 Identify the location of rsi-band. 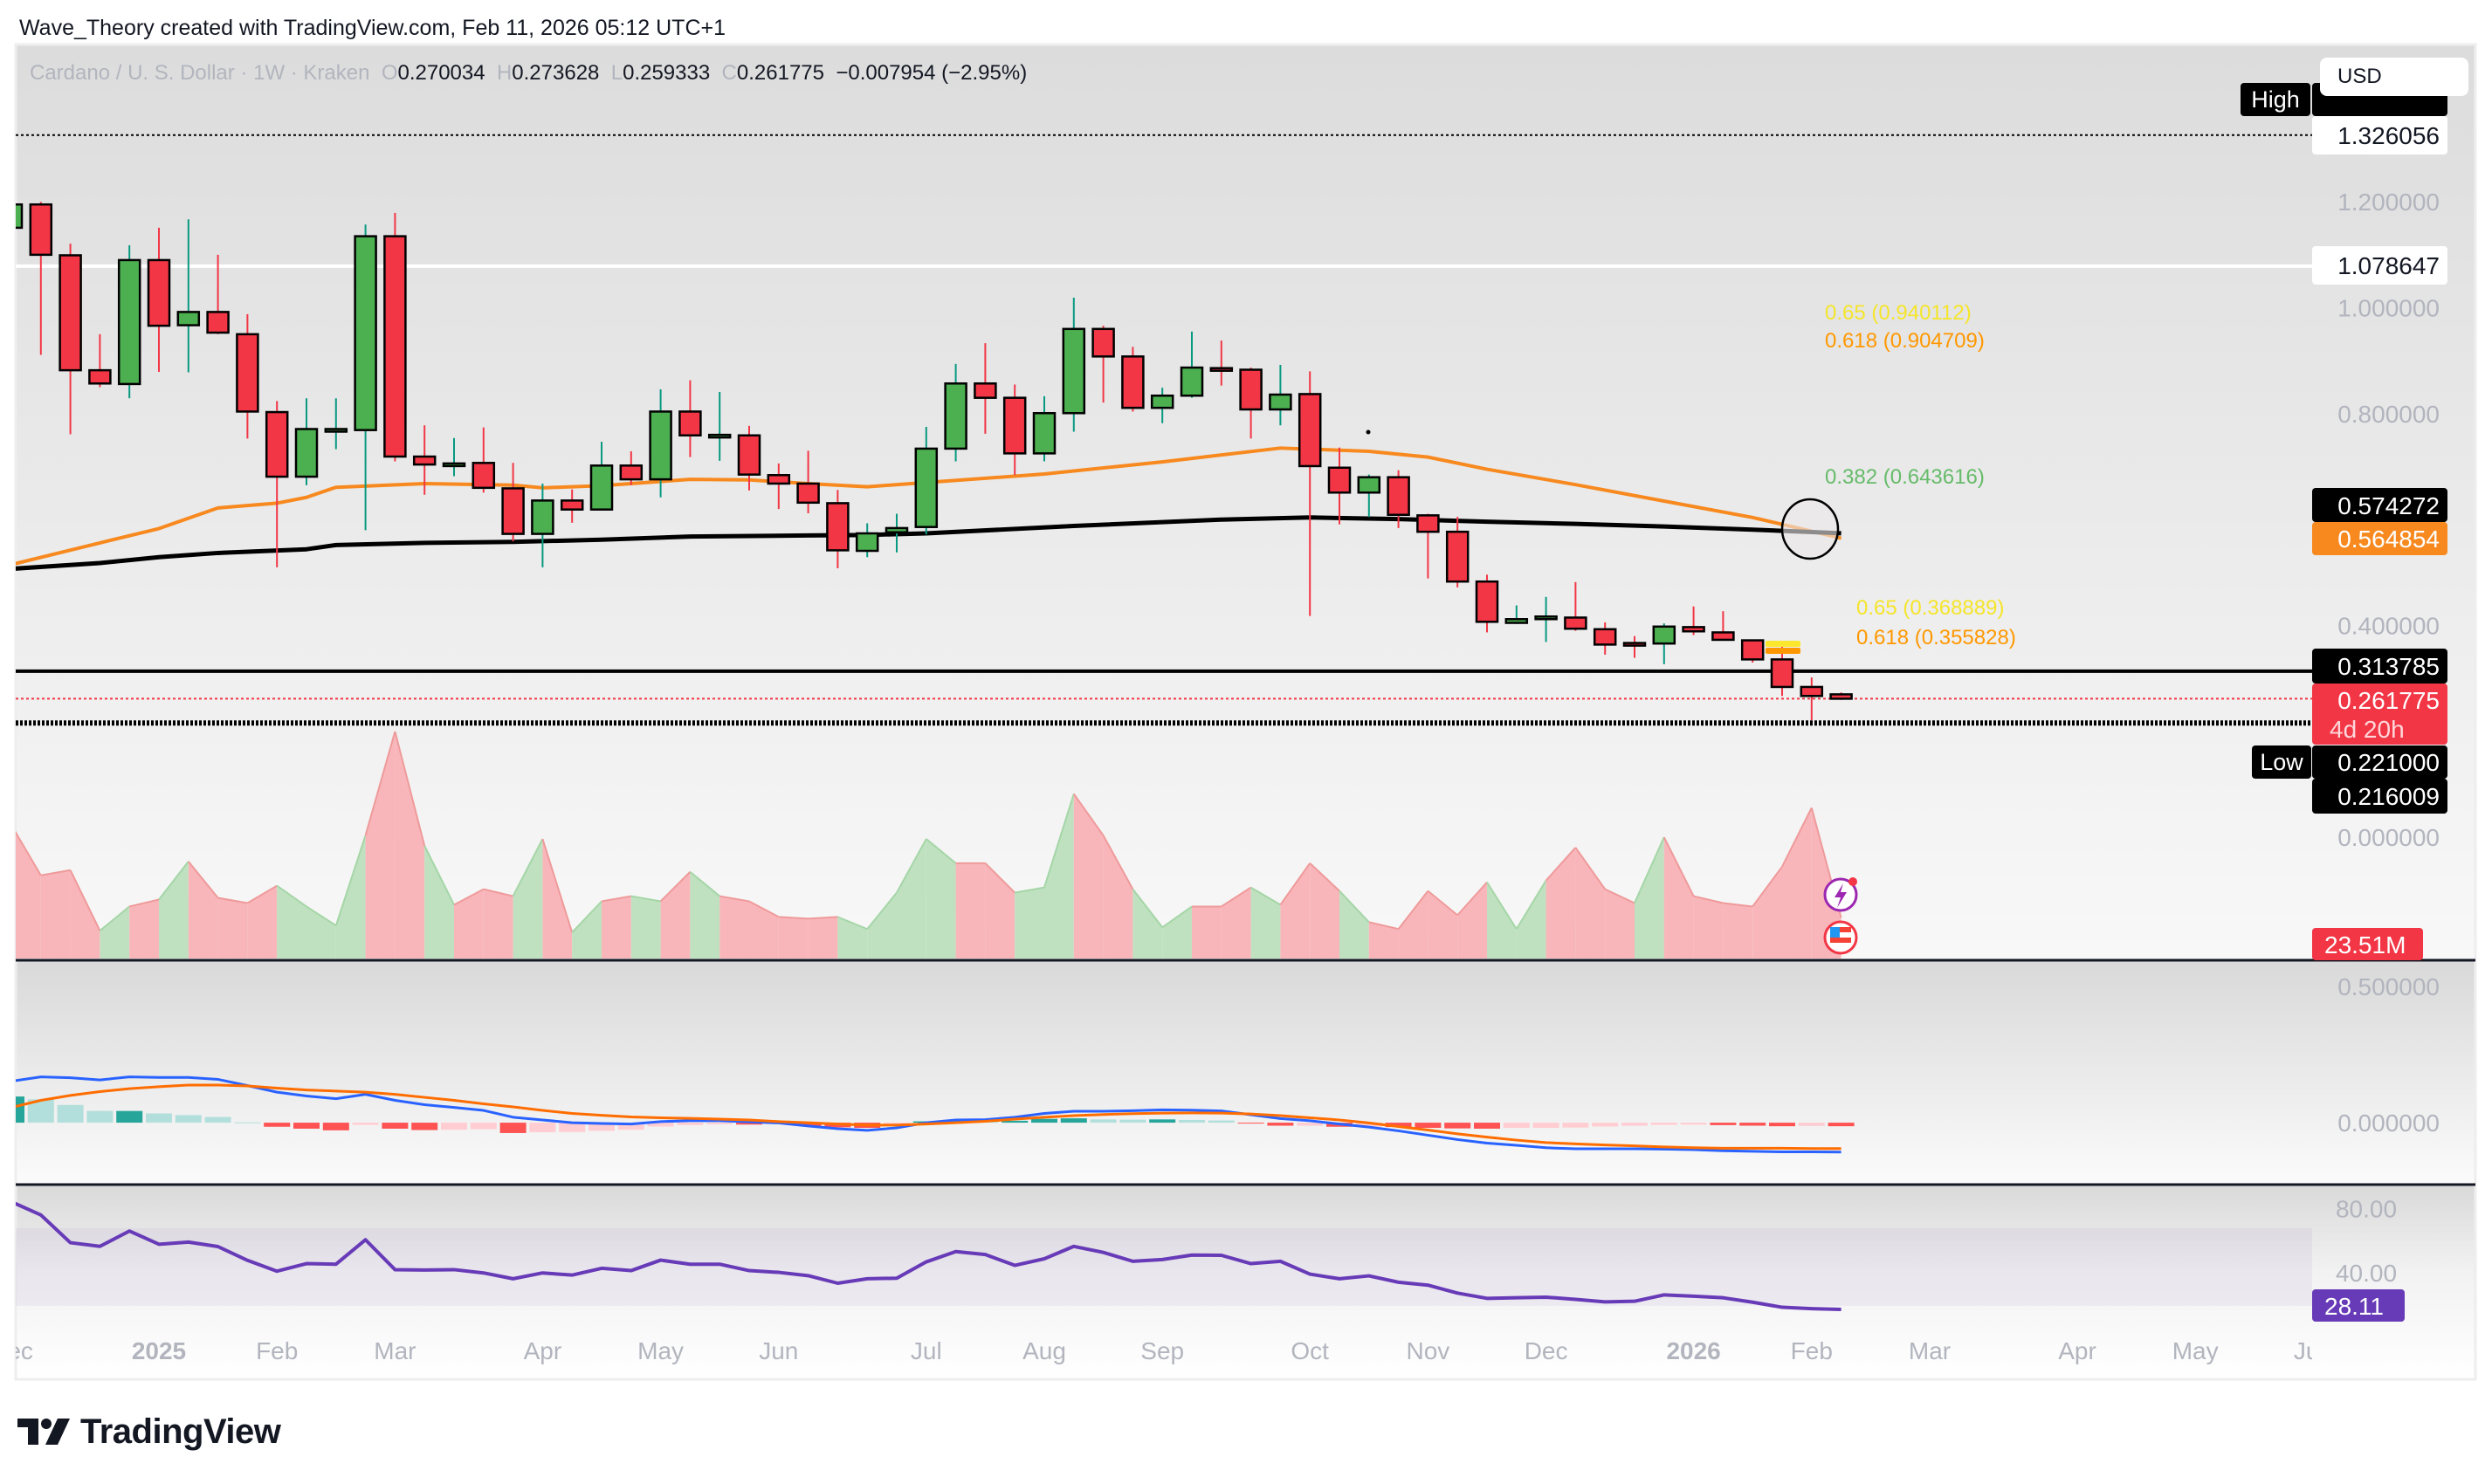
(1164, 1266).